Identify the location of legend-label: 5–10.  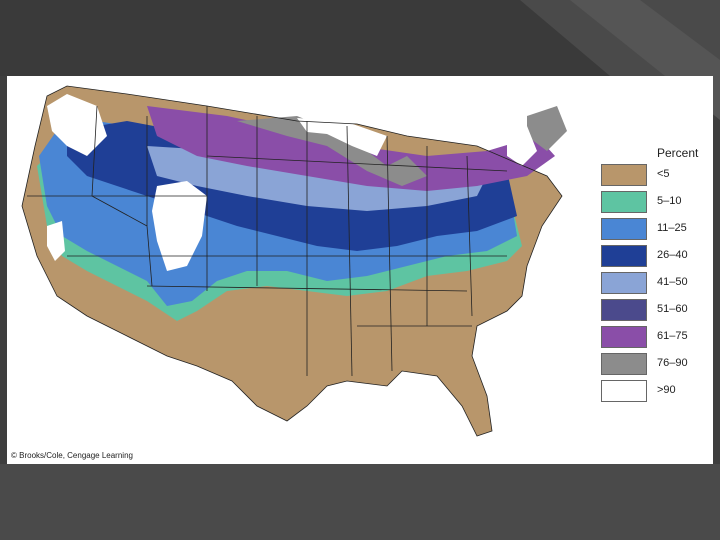
(669, 201).